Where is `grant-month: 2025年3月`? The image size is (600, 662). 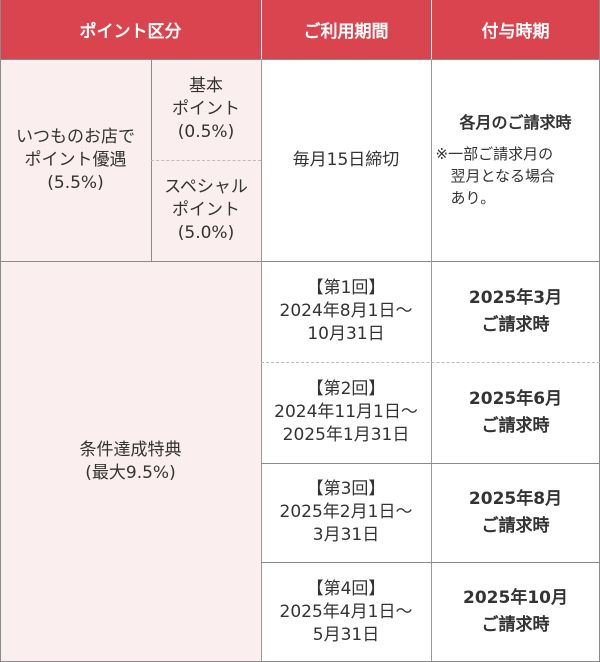 grant-month: 2025年3月 is located at coordinates (515, 297).